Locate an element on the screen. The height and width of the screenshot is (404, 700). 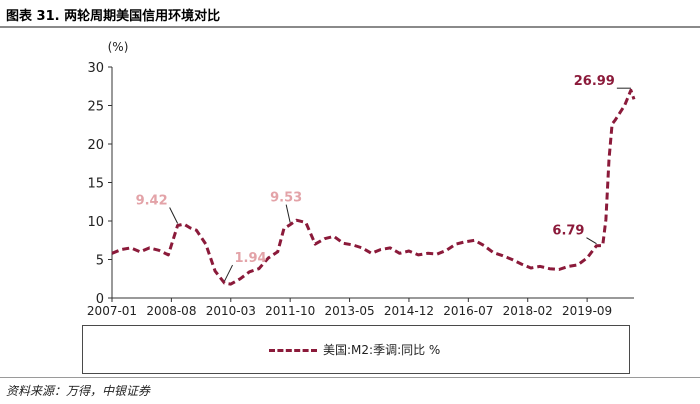
annotation-label: 1.94 is located at coordinates (251, 258).